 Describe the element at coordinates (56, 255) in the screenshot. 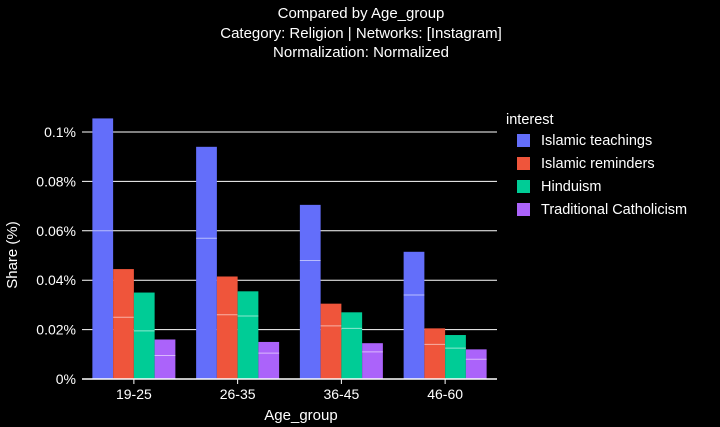

I see `y-axis-ticks: 0% 0.02% 0.04% 0.06% 0.08% 0.1%` at that location.